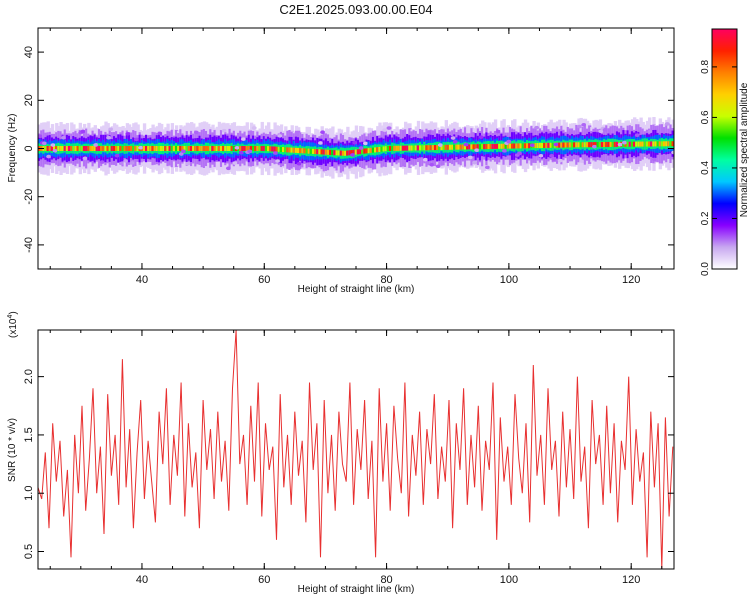  I want to click on snr-x-tick-label: 80, so click(386, 580).